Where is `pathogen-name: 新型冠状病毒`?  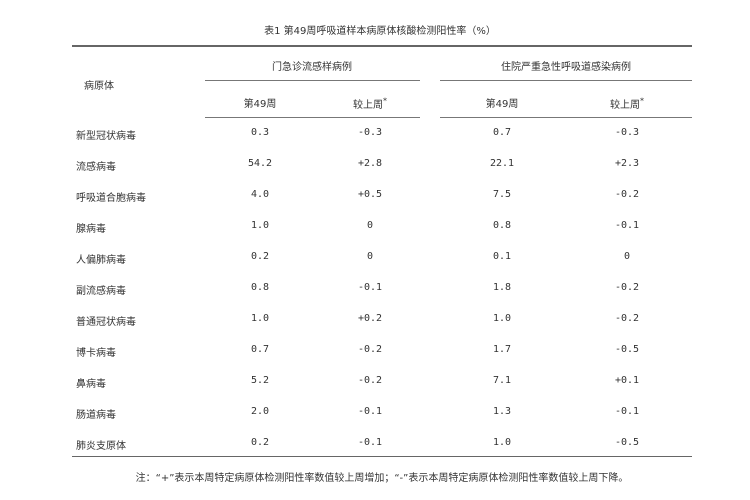 pathogen-name: 新型冠状病毒 is located at coordinates (106, 136).